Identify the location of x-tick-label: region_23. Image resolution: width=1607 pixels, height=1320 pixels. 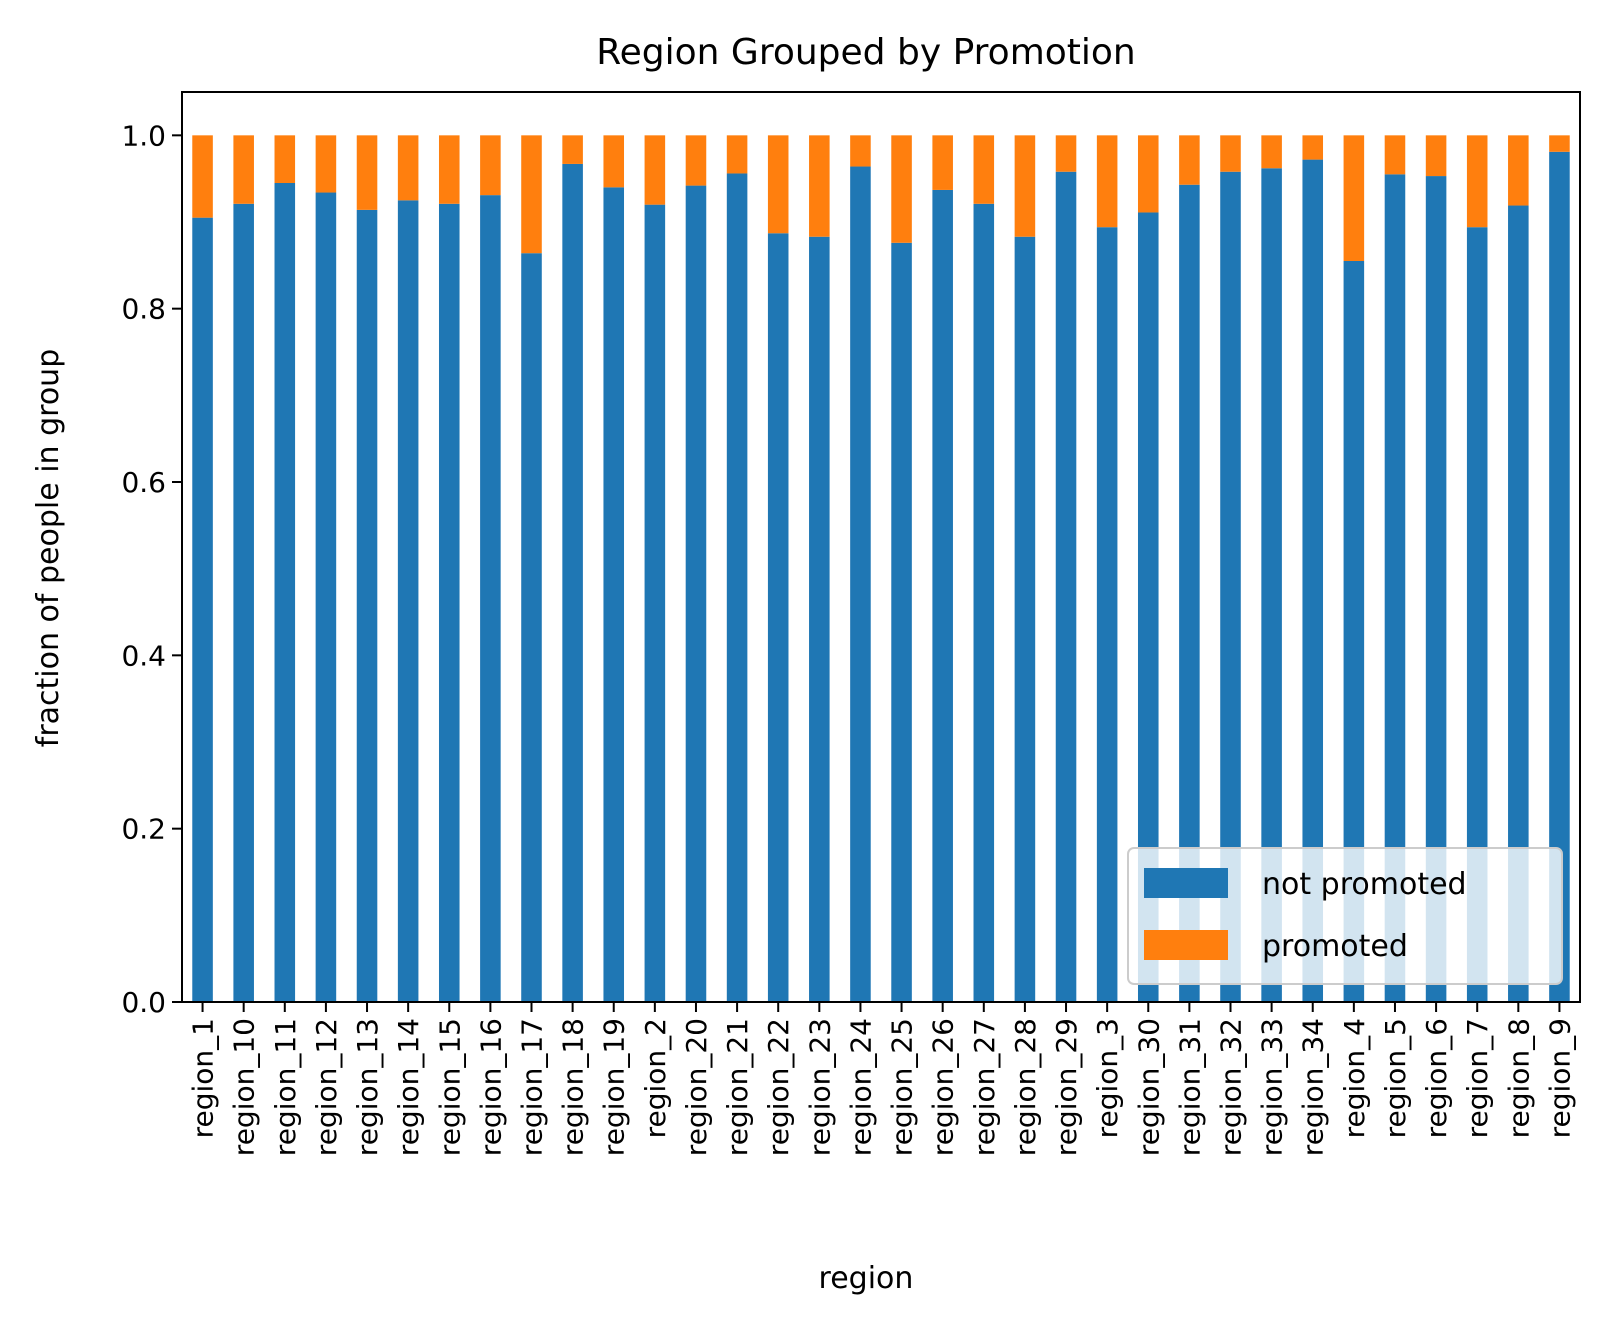
(819, 1087).